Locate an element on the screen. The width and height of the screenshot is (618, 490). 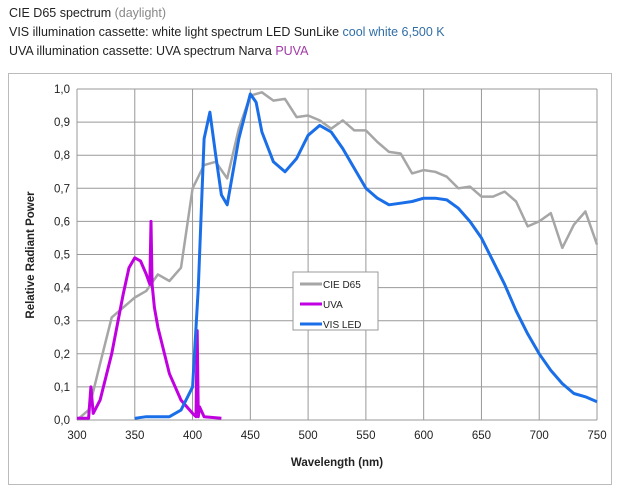
y-axis-label: Relative Radiant Power is located at coordinates (31, 255).